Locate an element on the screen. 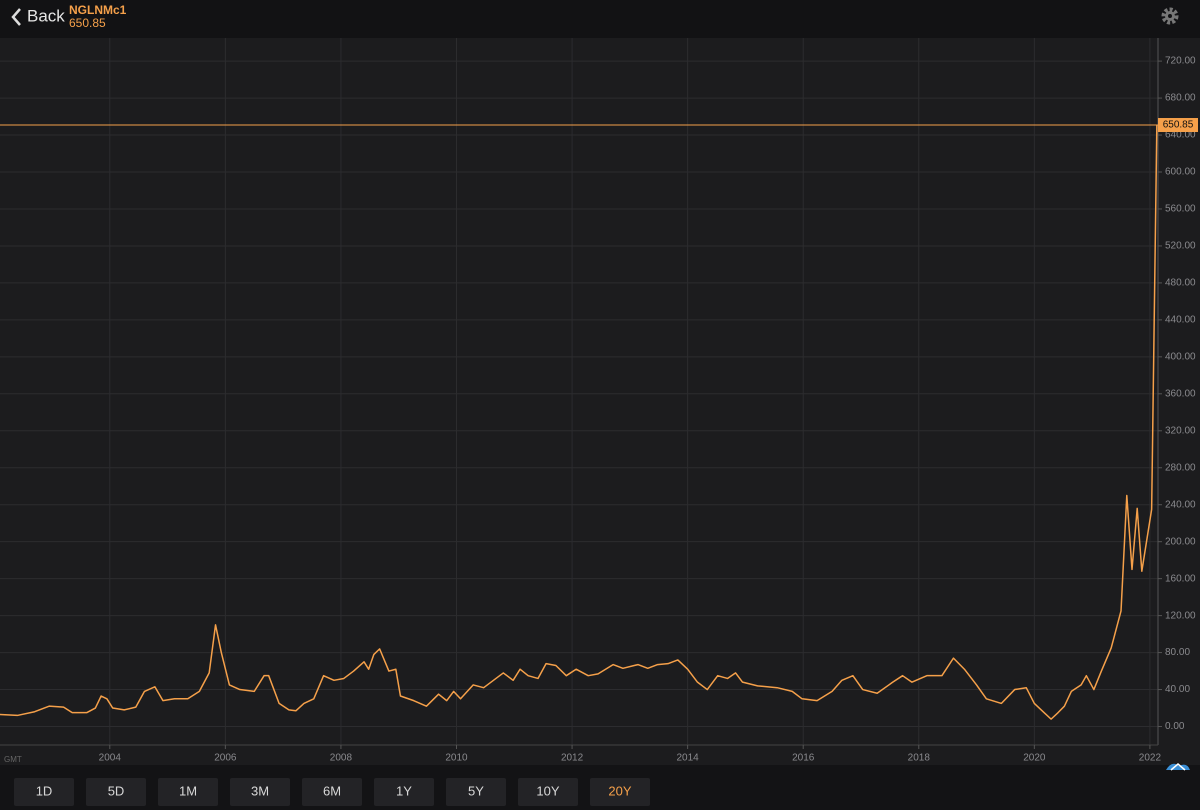  range-button: 6M is located at coordinates (332, 792).